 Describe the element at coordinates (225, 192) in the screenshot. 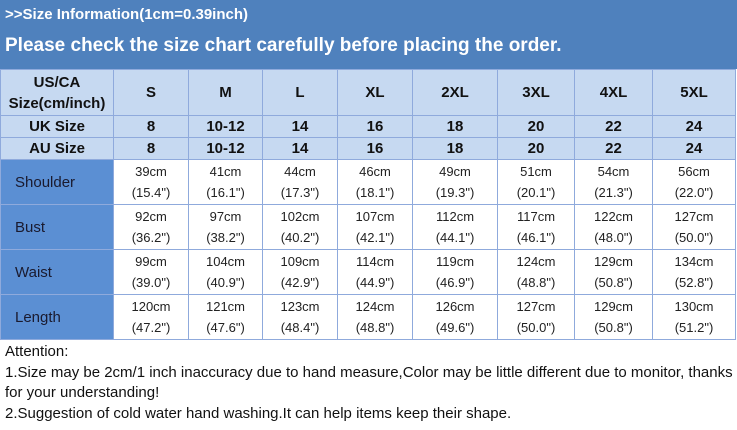

I see `inch-value: (16.1")` at that location.